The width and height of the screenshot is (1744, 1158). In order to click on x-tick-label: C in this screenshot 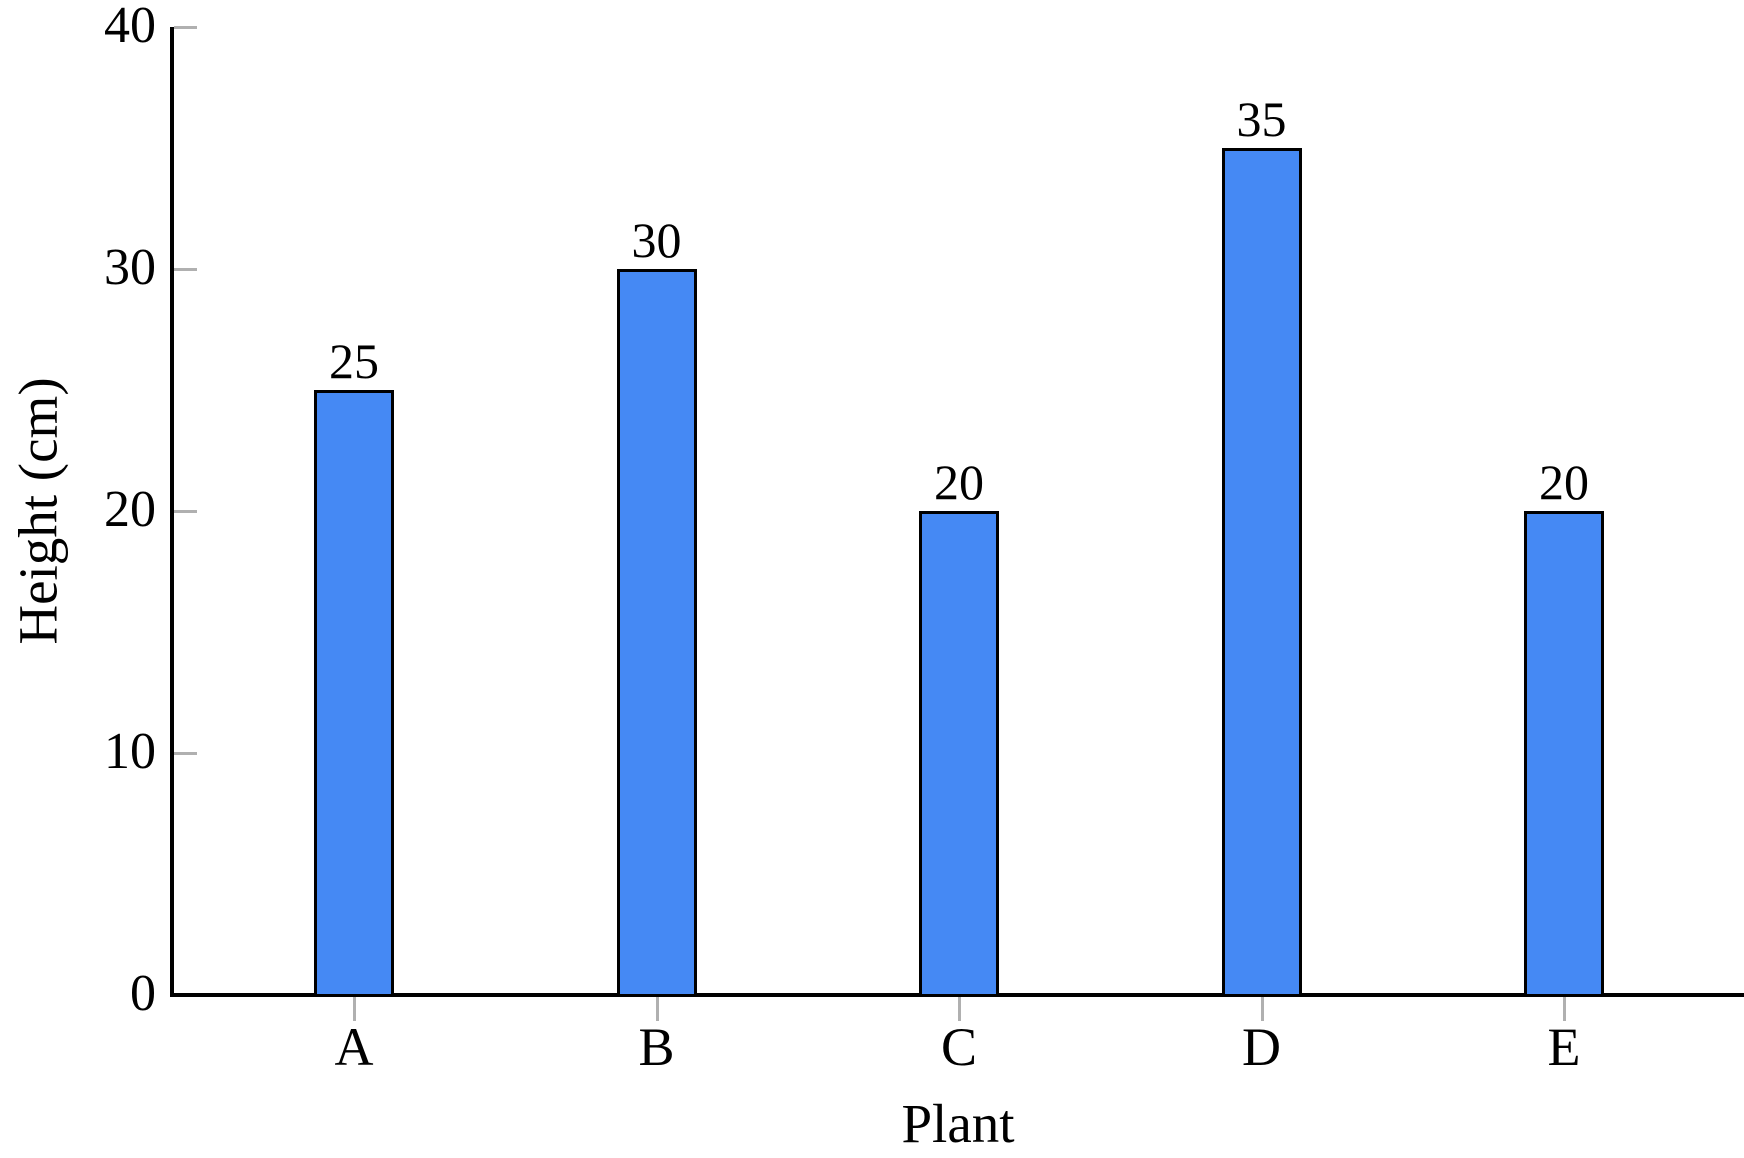, I will do `click(959, 1047)`.